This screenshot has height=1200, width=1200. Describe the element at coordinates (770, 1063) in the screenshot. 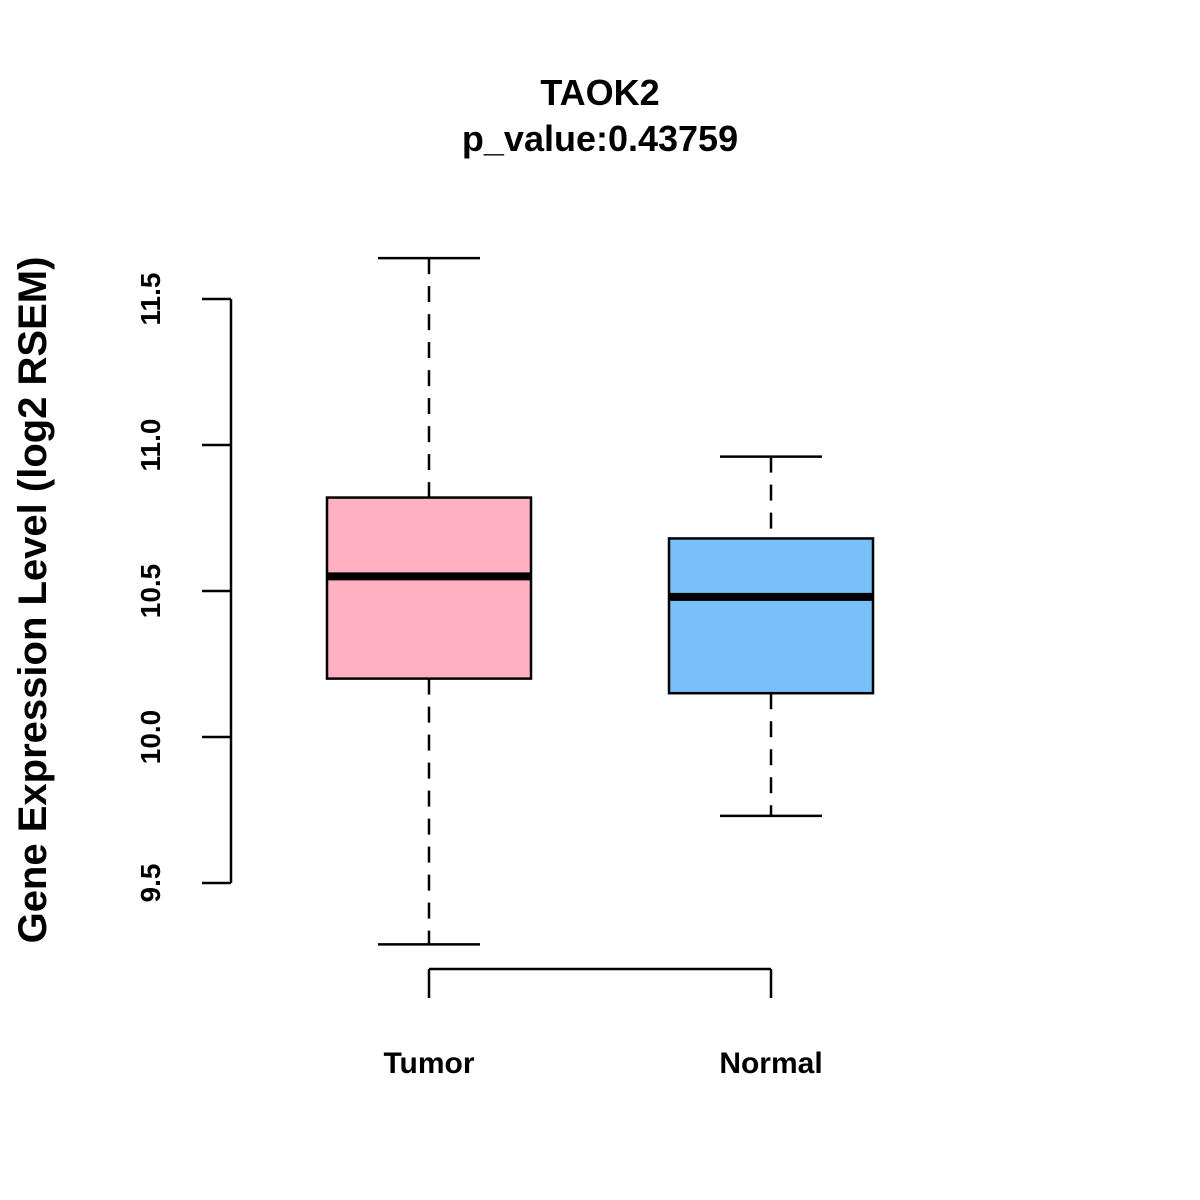

I see `x-tick-label-normal: Normal` at that location.